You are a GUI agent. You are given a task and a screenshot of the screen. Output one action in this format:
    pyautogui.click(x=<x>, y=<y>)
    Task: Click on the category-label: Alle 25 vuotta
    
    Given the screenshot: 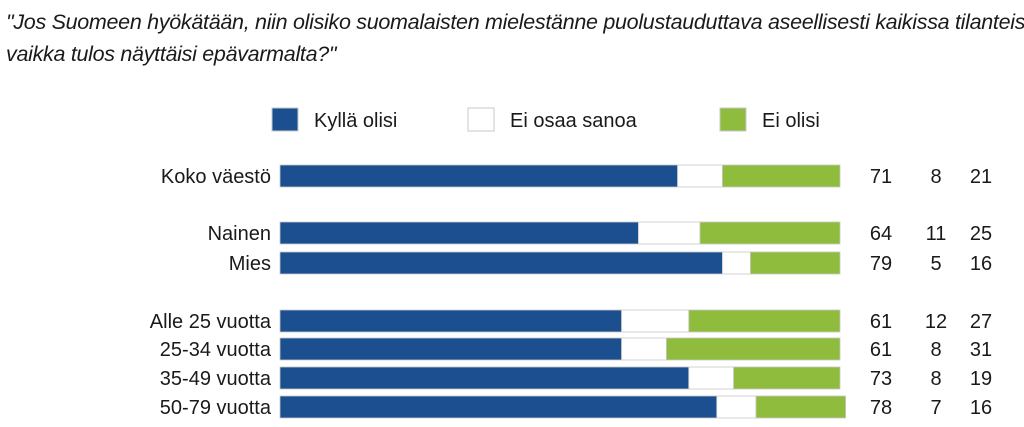 What is the action you would take?
    pyautogui.click(x=211, y=322)
    